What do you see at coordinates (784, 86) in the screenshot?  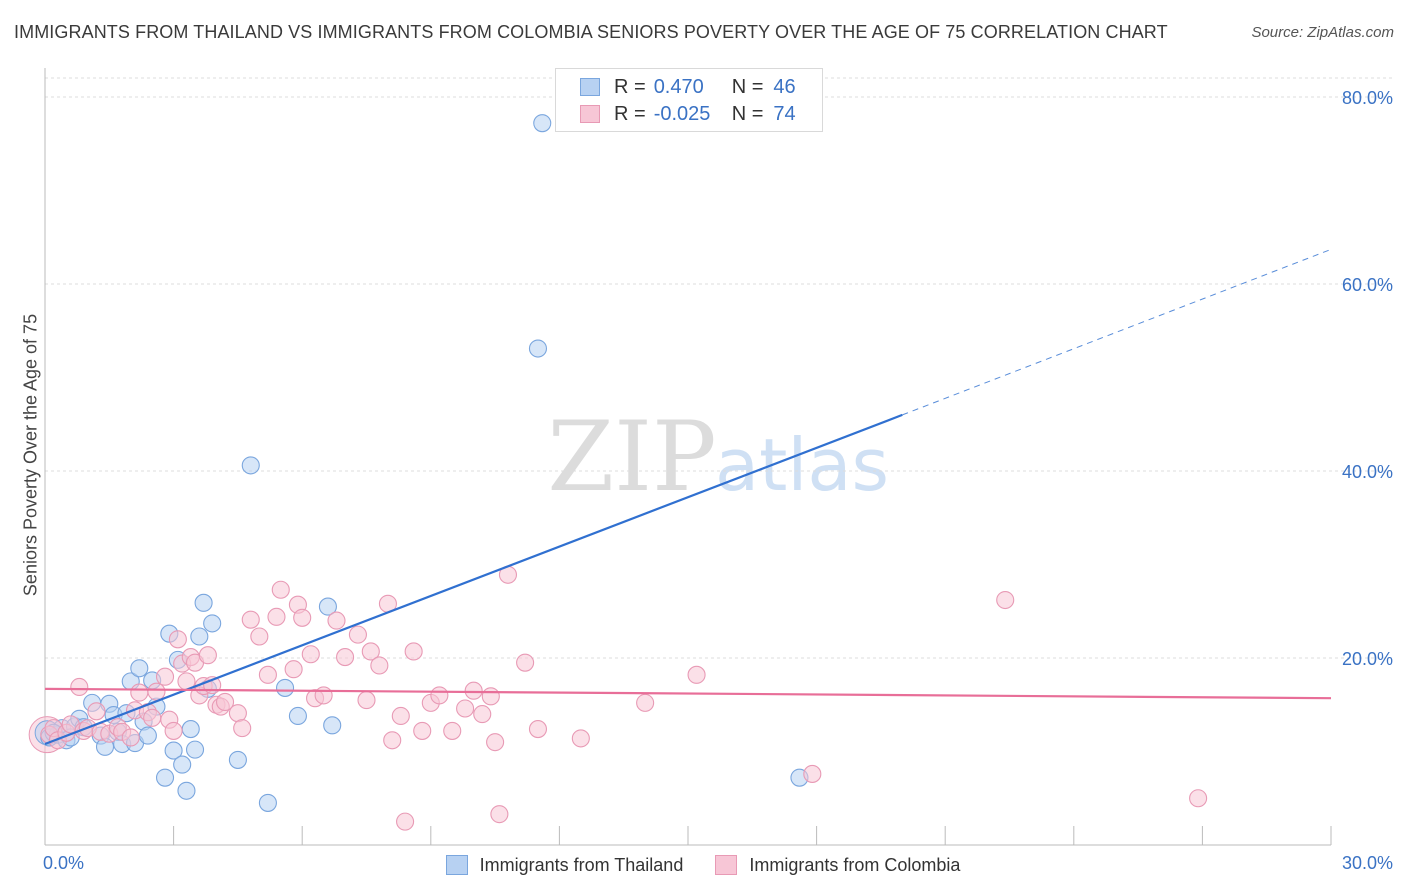 I see `legend-n-value: 46` at bounding box center [784, 86].